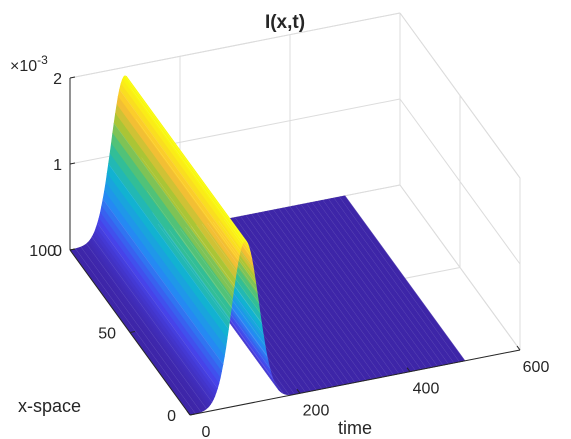 This screenshot has height=439, width=571. I want to click on x-axis-label: time, so click(355, 428).